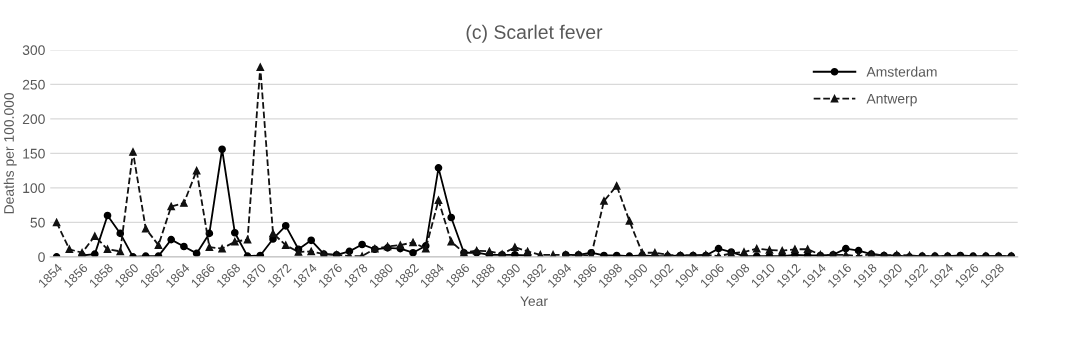  Describe the element at coordinates (901, 71) in the screenshot. I see `legend-label: Amsterdam` at that location.